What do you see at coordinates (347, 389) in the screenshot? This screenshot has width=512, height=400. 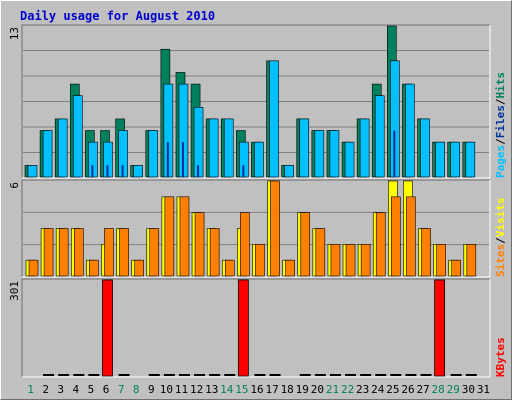 I see `x-tick-label: 22` at bounding box center [347, 389].